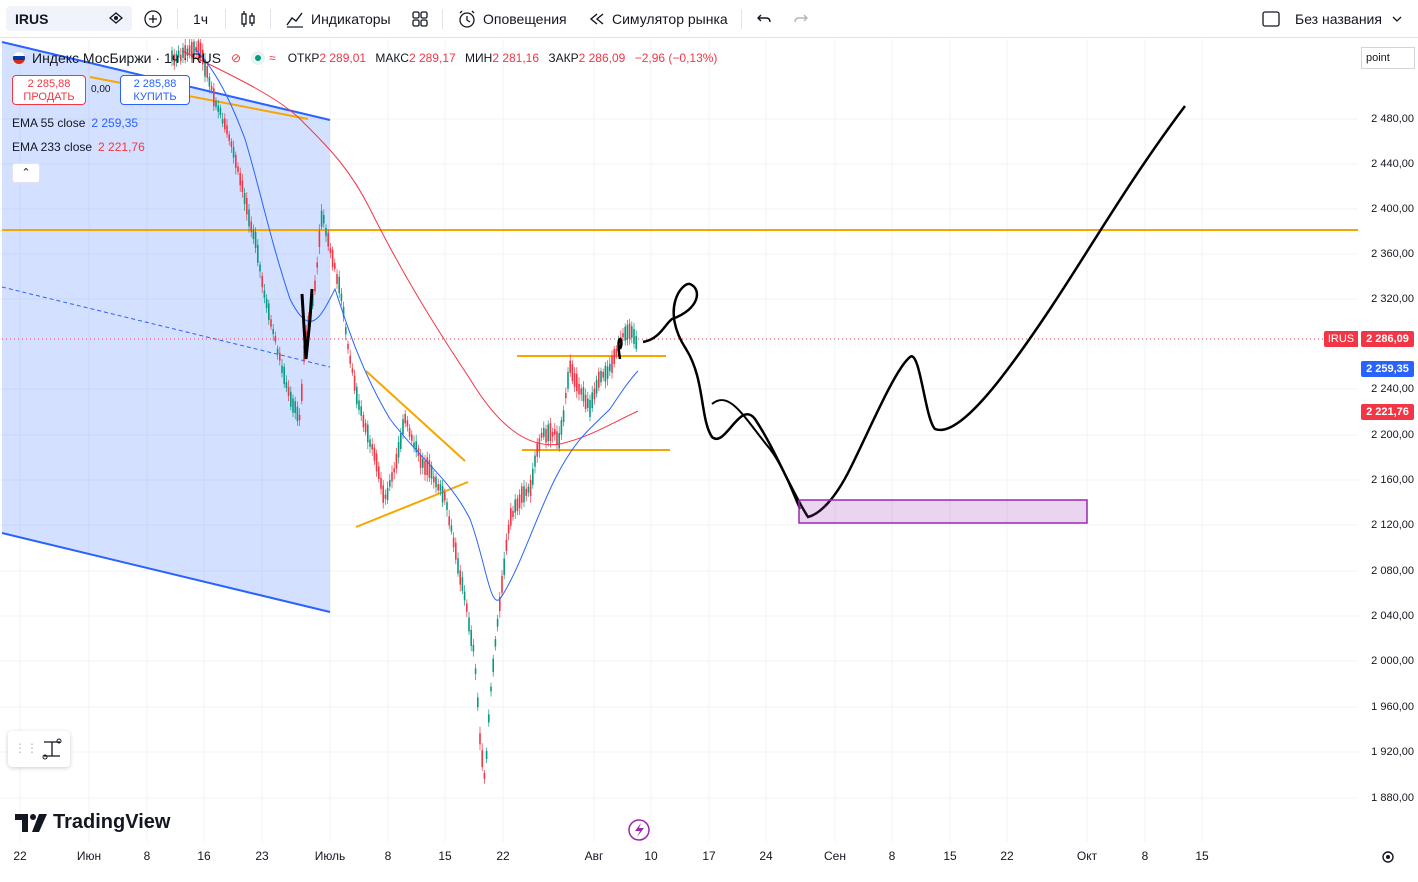 The width and height of the screenshot is (1418, 882). I want to click on interval-button: 1ч, so click(200, 19).